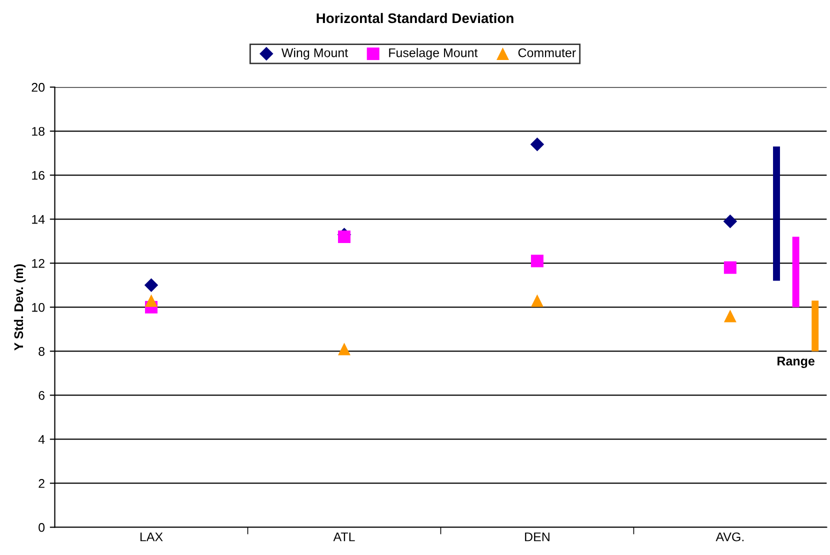 The image size is (830, 555). What do you see at coordinates (41, 439) in the screenshot?
I see `y-tick-label: 4` at bounding box center [41, 439].